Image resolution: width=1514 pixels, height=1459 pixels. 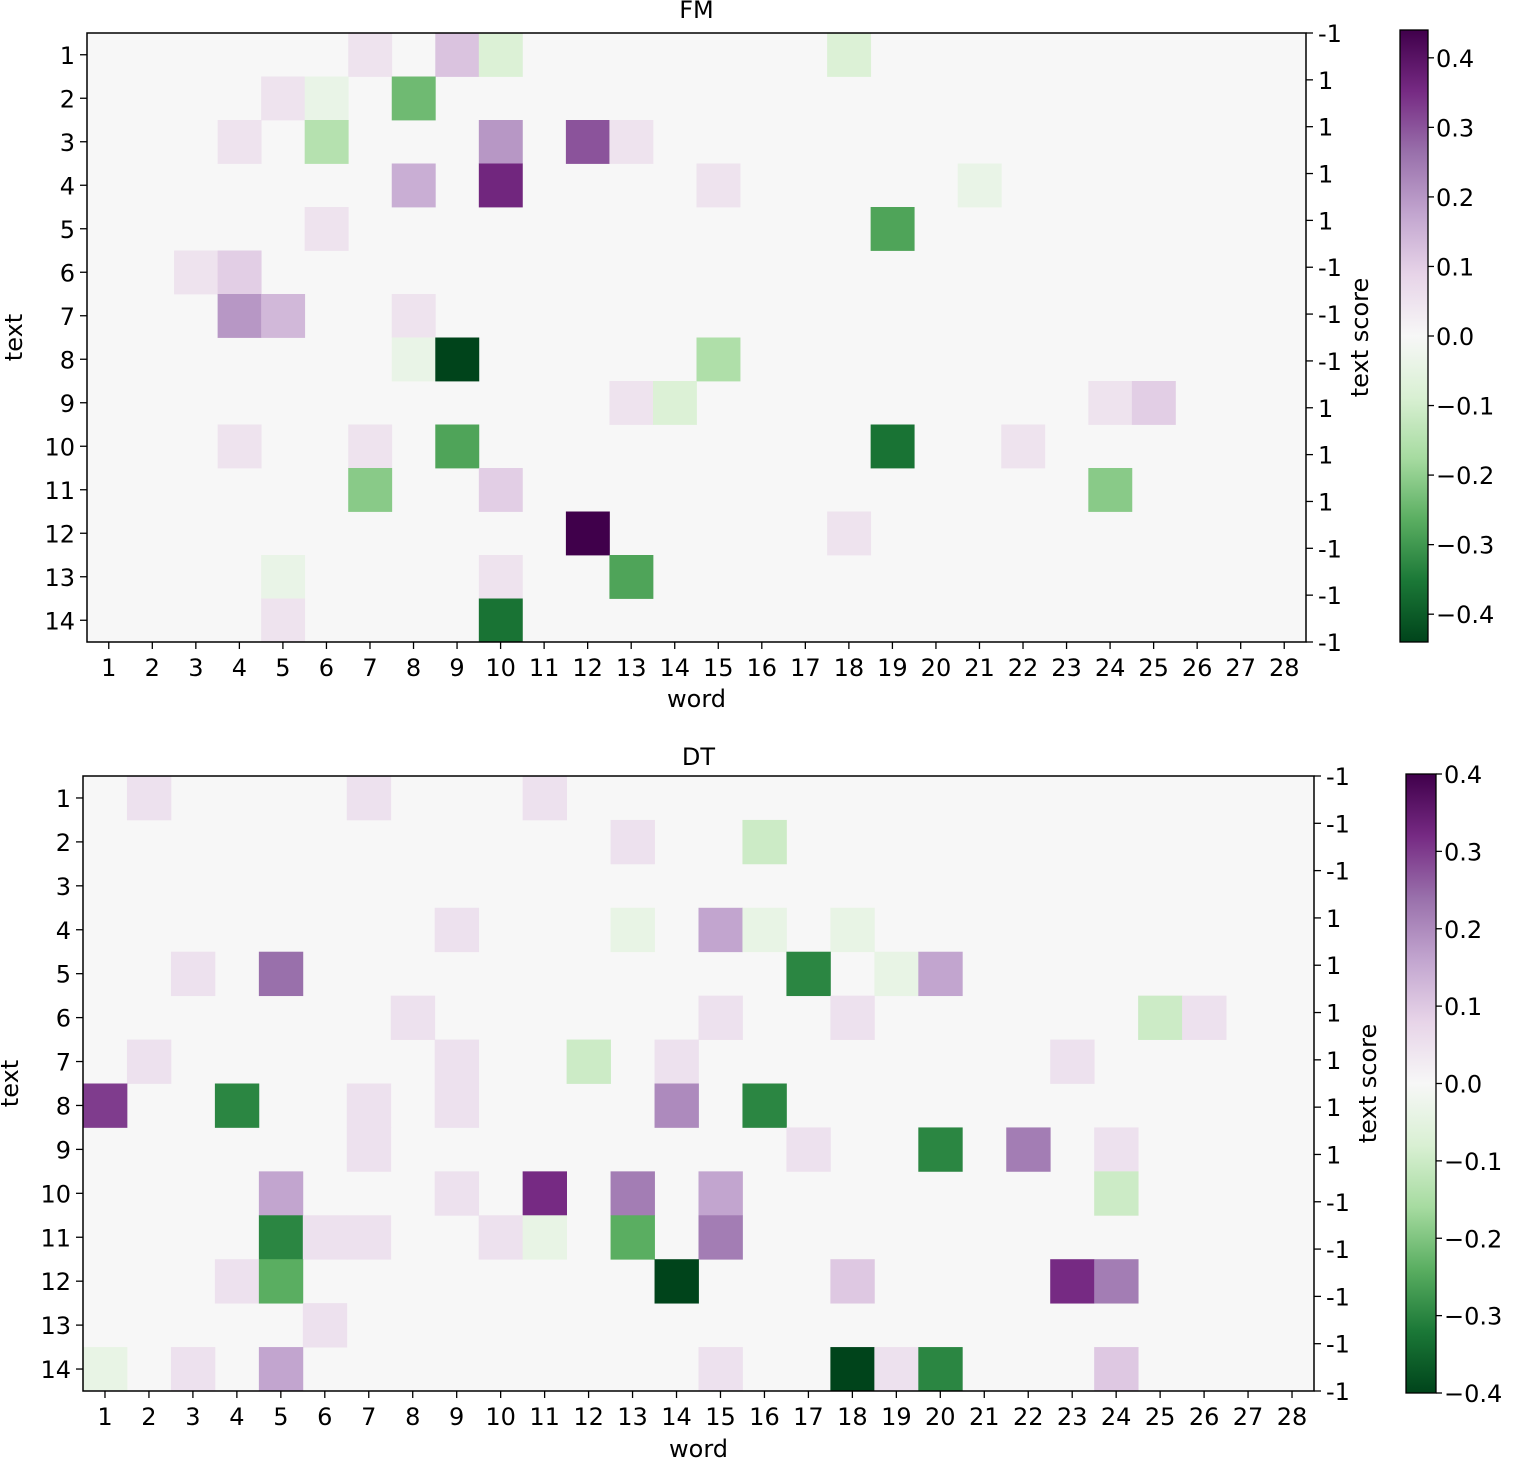 What do you see at coordinates (12, 1083) in the screenshot?
I see `y-axis-label: text` at bounding box center [12, 1083].